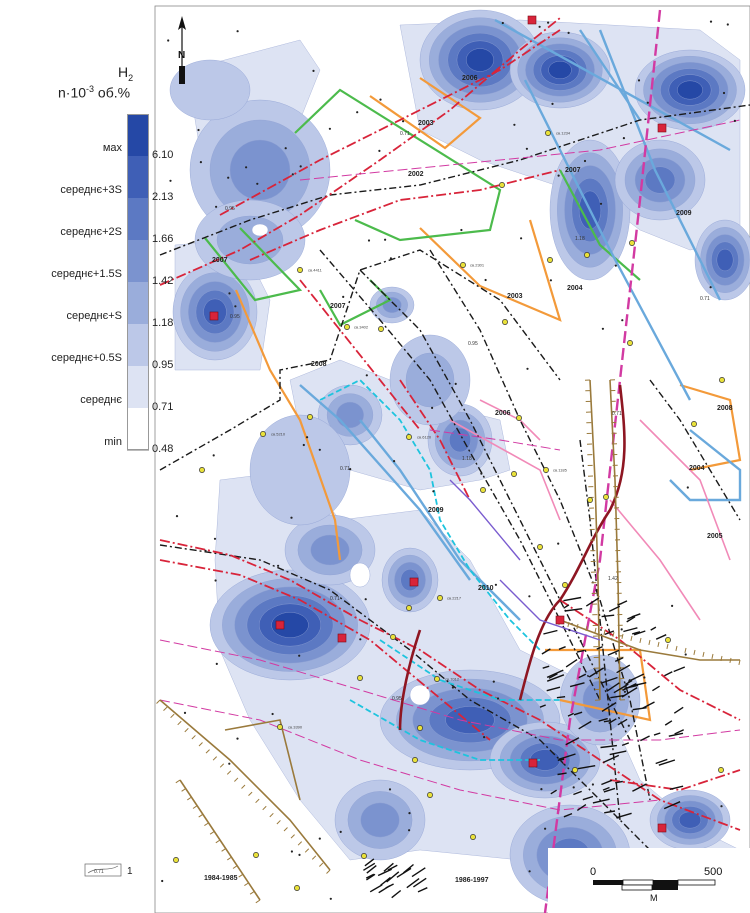 This screenshot has width=750, height=913. I want to click on legend-unit-exponent: -3, so click(90, 89).